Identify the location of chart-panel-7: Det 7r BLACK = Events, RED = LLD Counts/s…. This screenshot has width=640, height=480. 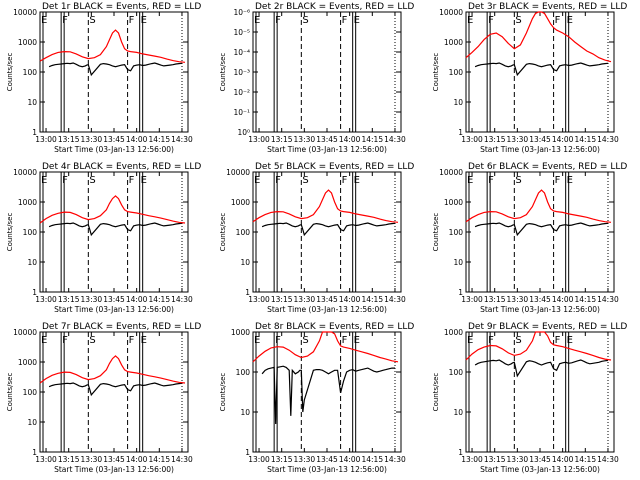
(103, 398).